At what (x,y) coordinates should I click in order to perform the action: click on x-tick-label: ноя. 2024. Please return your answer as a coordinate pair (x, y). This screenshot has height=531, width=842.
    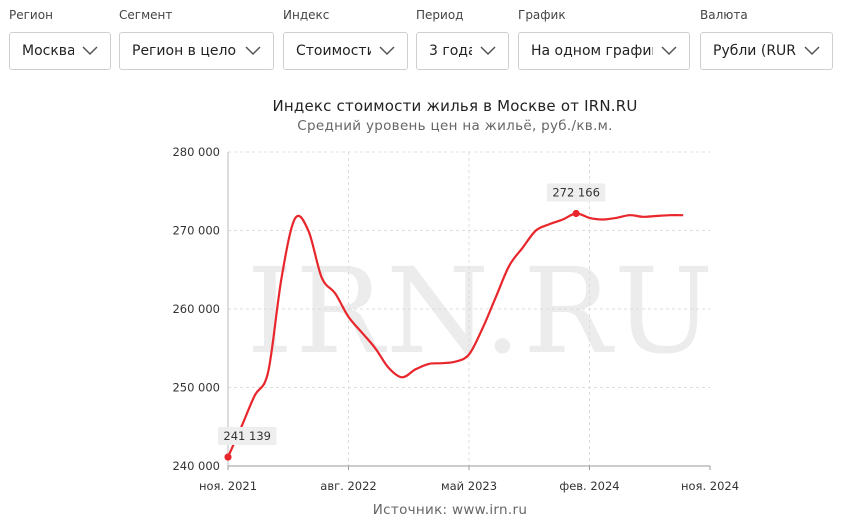
    Looking at the image, I should click on (710, 486).